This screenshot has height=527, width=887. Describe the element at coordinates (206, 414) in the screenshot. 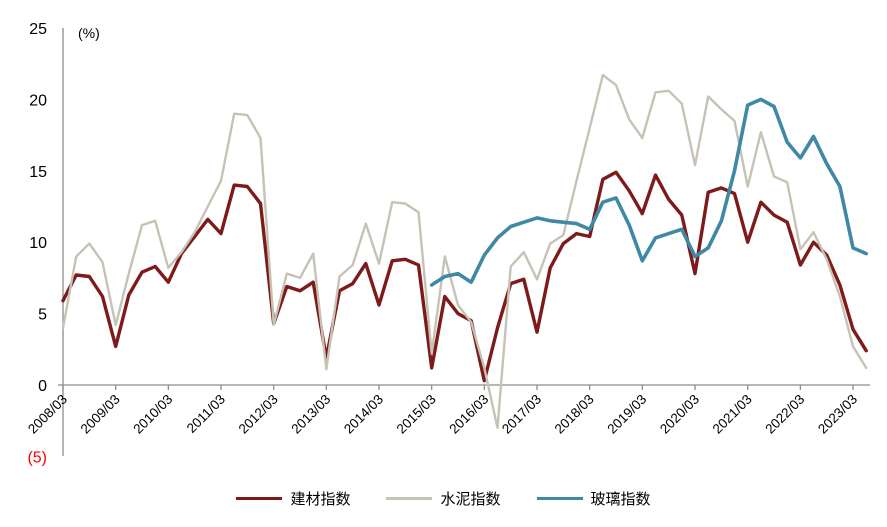

I see `x-tick-label: 2011/03` at that location.